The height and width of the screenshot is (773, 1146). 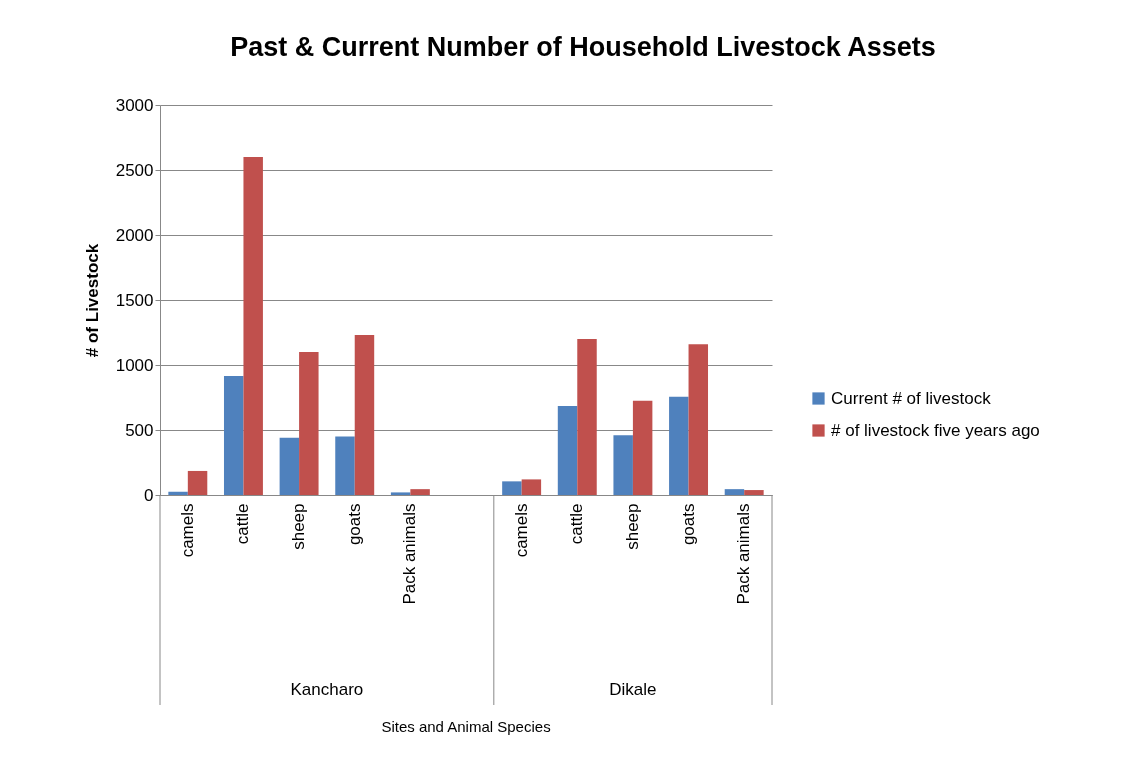 What do you see at coordinates (134, 300) in the screenshot?
I see `y-tick-label: 1500` at bounding box center [134, 300].